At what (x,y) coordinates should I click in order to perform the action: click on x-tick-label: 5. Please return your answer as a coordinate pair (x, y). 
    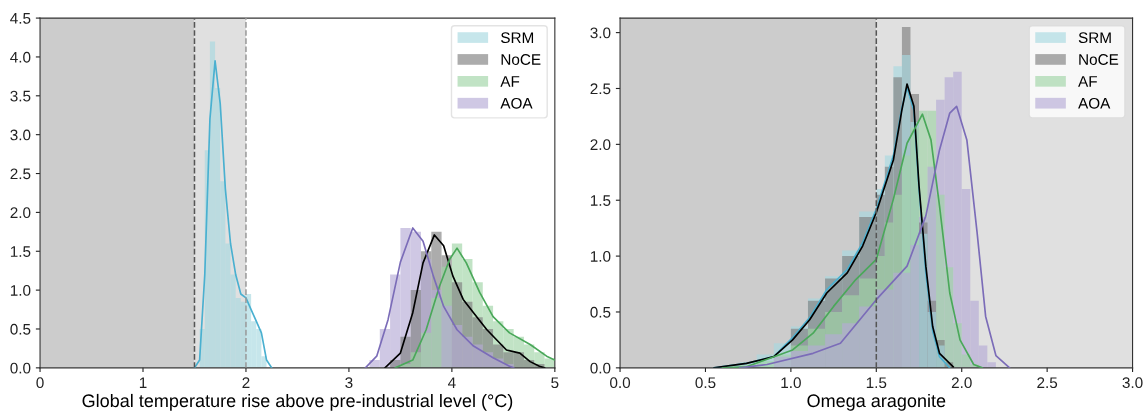
    Looking at the image, I should click on (555, 383).